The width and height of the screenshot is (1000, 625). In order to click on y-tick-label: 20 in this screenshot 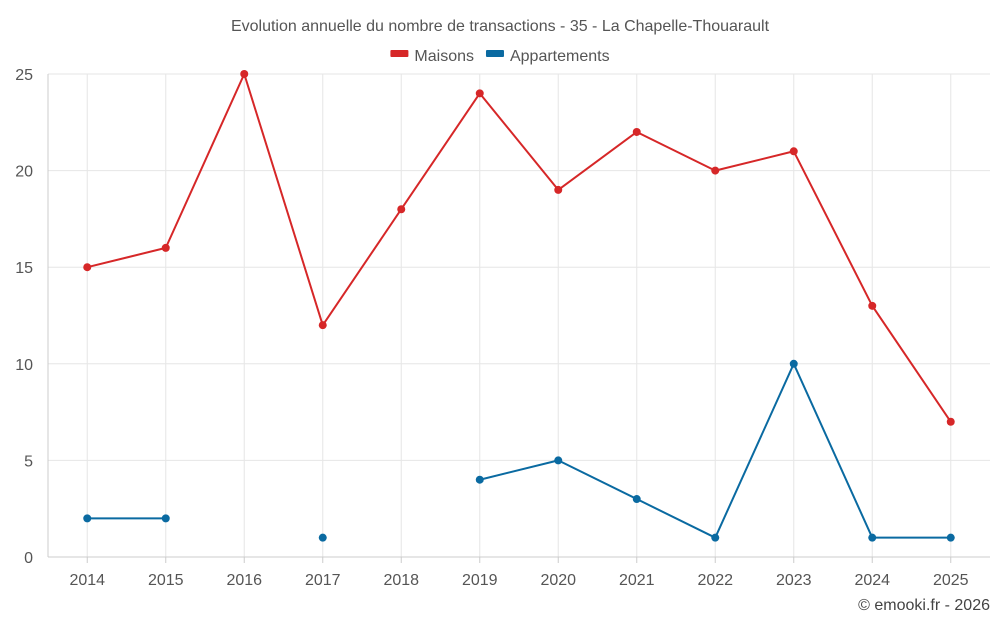, I will do `click(24, 172)`.